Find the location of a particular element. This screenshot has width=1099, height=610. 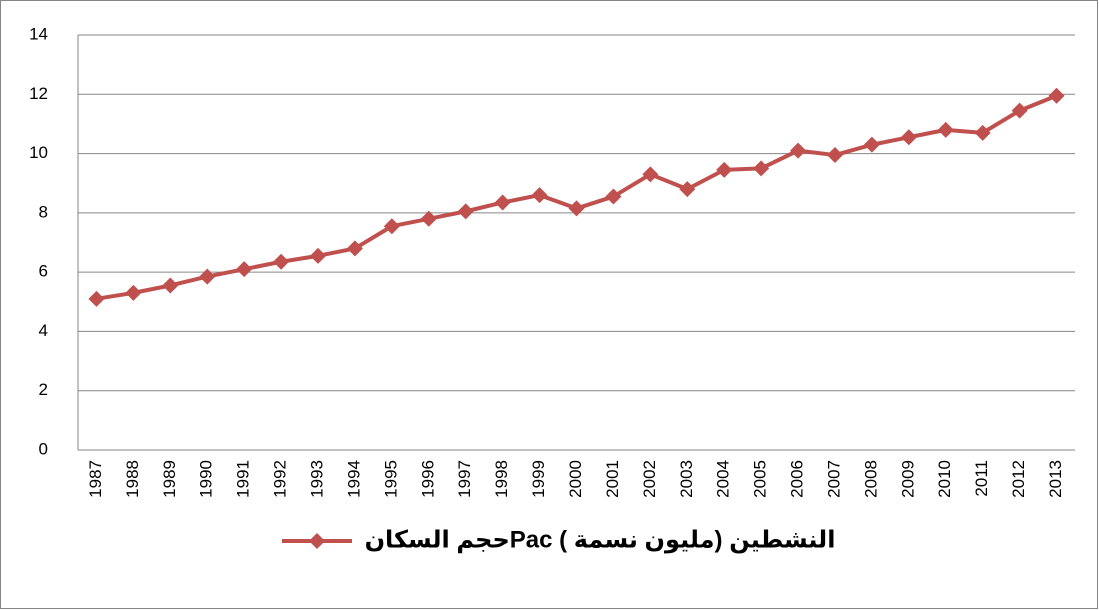

x-tick-label: 2000 is located at coordinates (575, 479).